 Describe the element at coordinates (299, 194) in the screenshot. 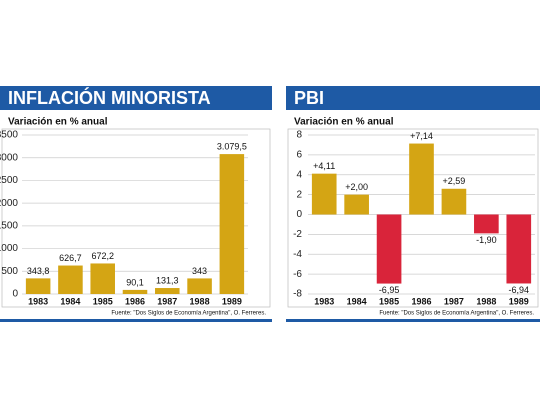

I see `y-tick-label: 2` at that location.